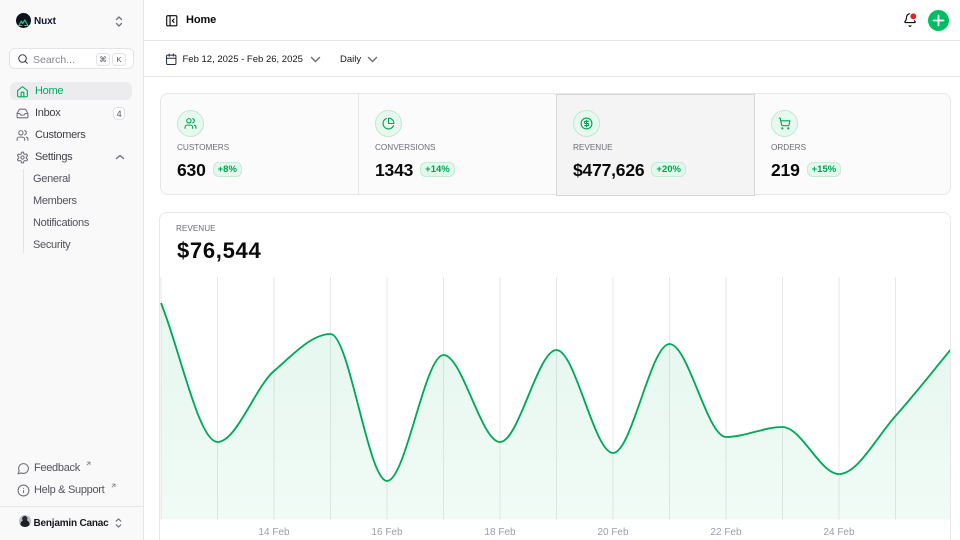 This screenshot has width=960, height=540. I want to click on svg-text: 22 Feb, so click(726, 532).